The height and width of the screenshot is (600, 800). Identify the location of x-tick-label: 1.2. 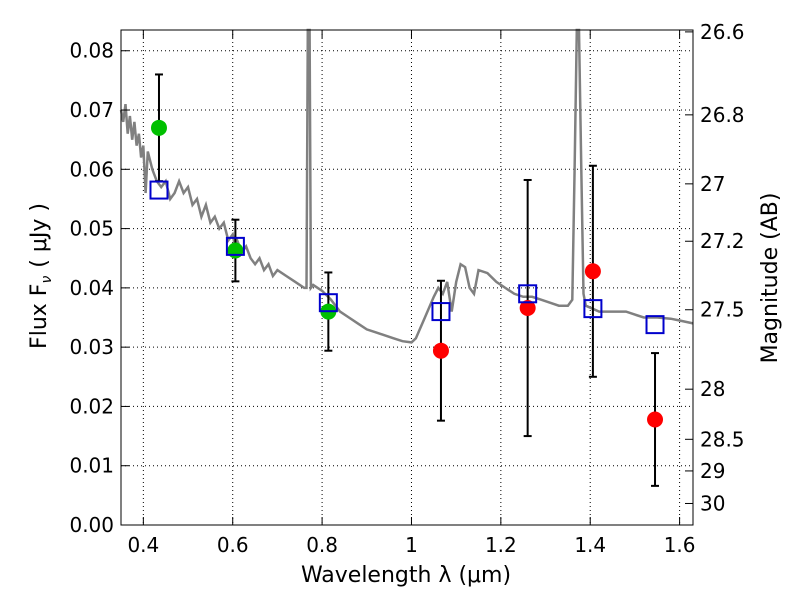
(501, 545).